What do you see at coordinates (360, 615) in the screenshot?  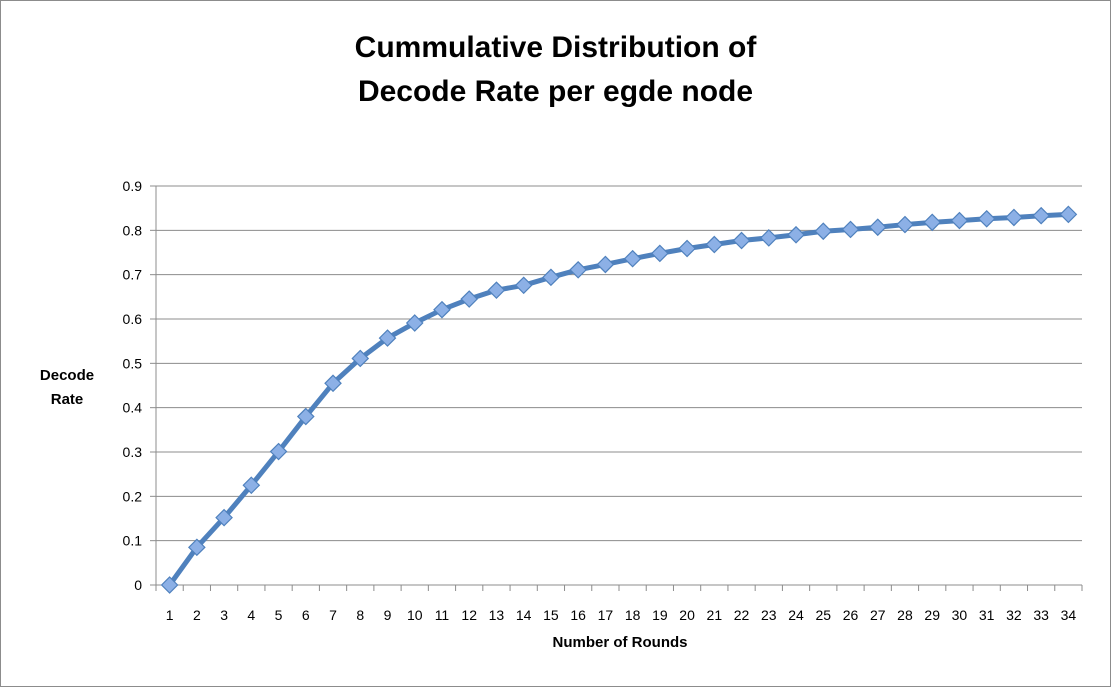 I see `x-tick-label: 8` at bounding box center [360, 615].